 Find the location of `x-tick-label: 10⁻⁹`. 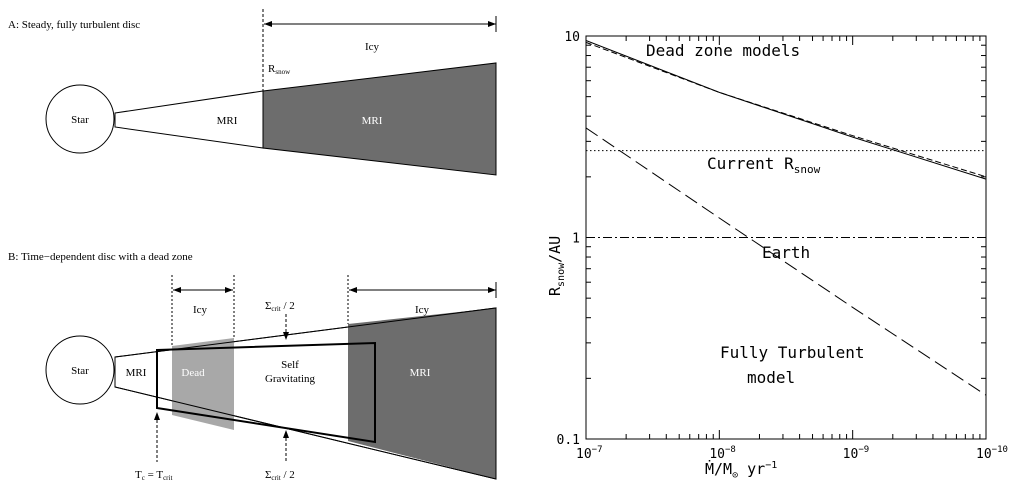

x-tick-label: 10⁻⁹ is located at coordinates (856, 453).